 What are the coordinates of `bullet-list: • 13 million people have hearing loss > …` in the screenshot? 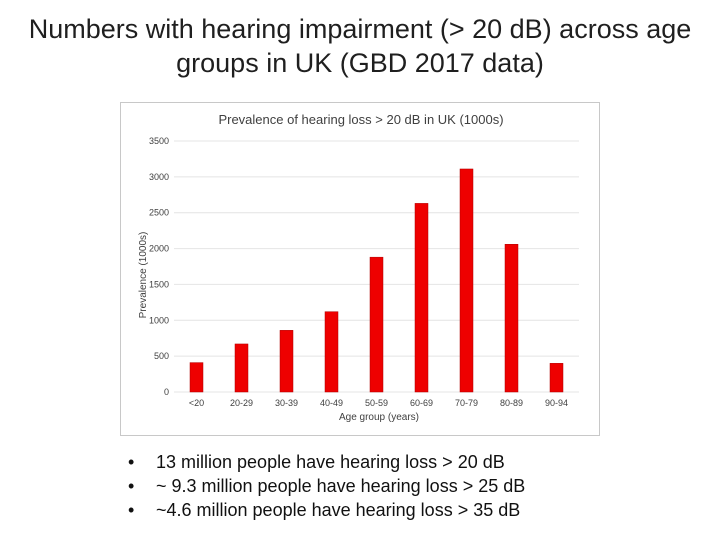 It's located at (418, 486).